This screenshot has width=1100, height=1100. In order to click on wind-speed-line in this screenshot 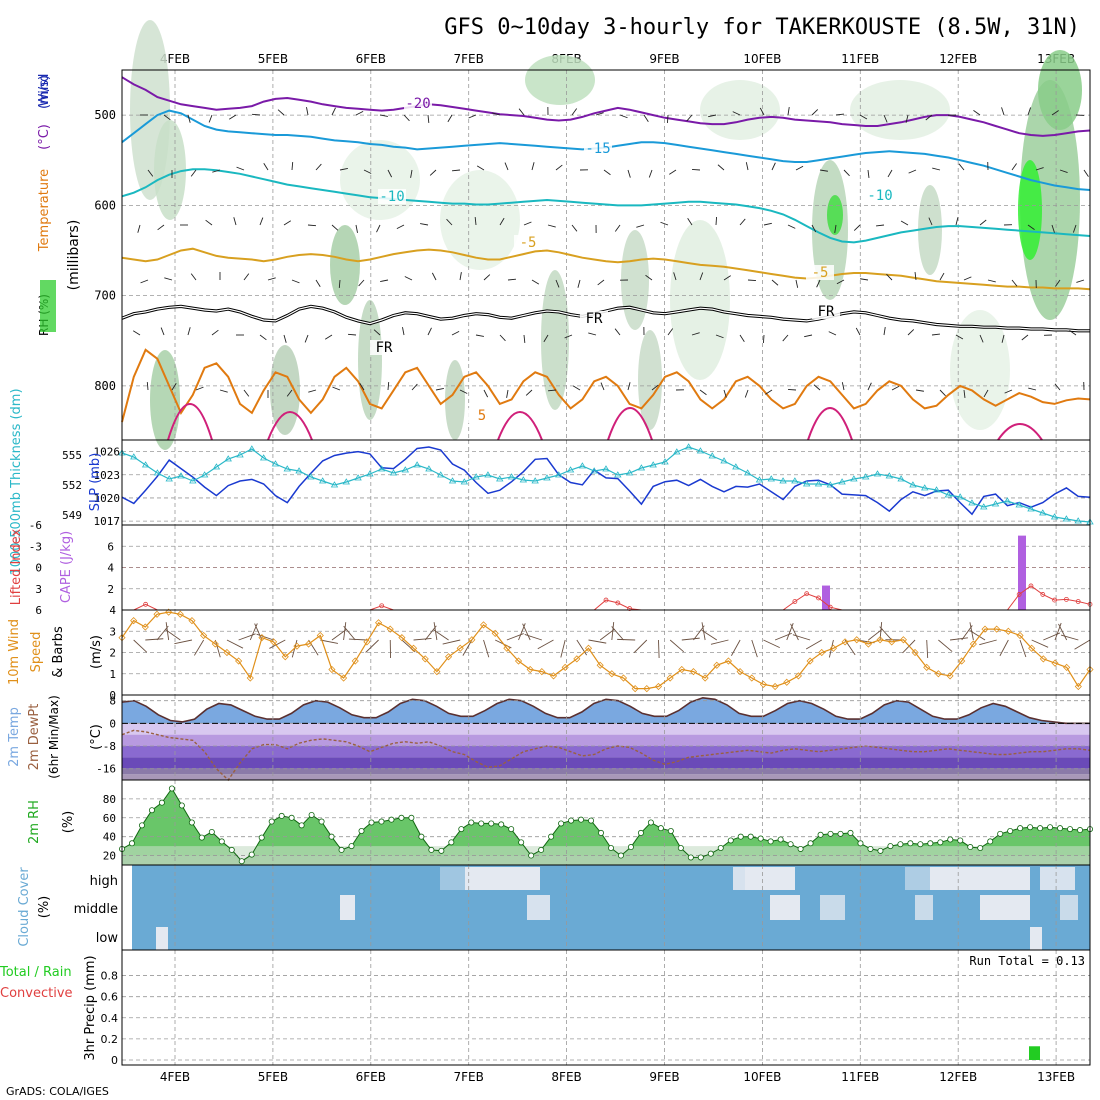, I will do `click(606, 650)`.